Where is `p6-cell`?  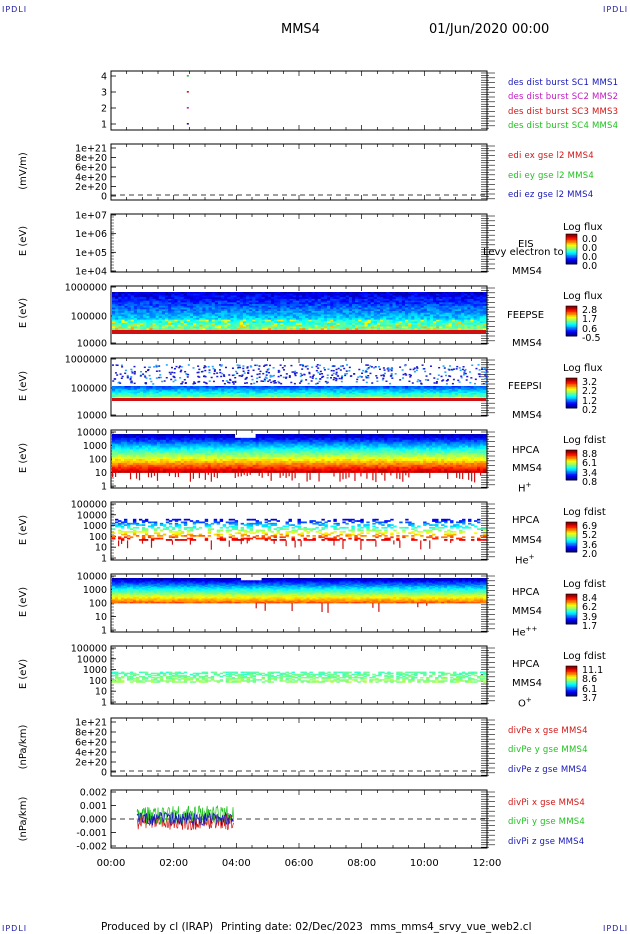
p6-cell is located at coordinates (122, 471).